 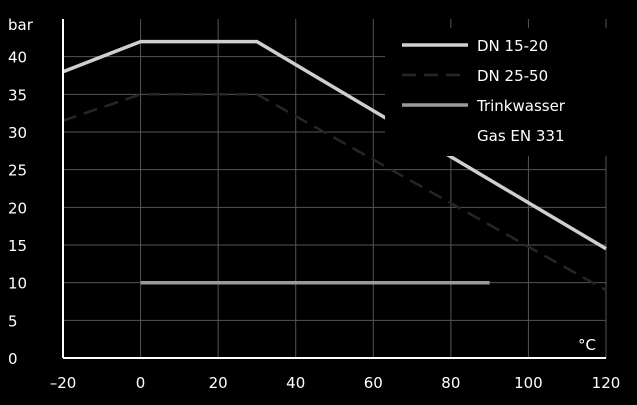 What do you see at coordinates (521, 106) in the screenshot?
I see `legend-label: Trinkwasser` at bounding box center [521, 106].